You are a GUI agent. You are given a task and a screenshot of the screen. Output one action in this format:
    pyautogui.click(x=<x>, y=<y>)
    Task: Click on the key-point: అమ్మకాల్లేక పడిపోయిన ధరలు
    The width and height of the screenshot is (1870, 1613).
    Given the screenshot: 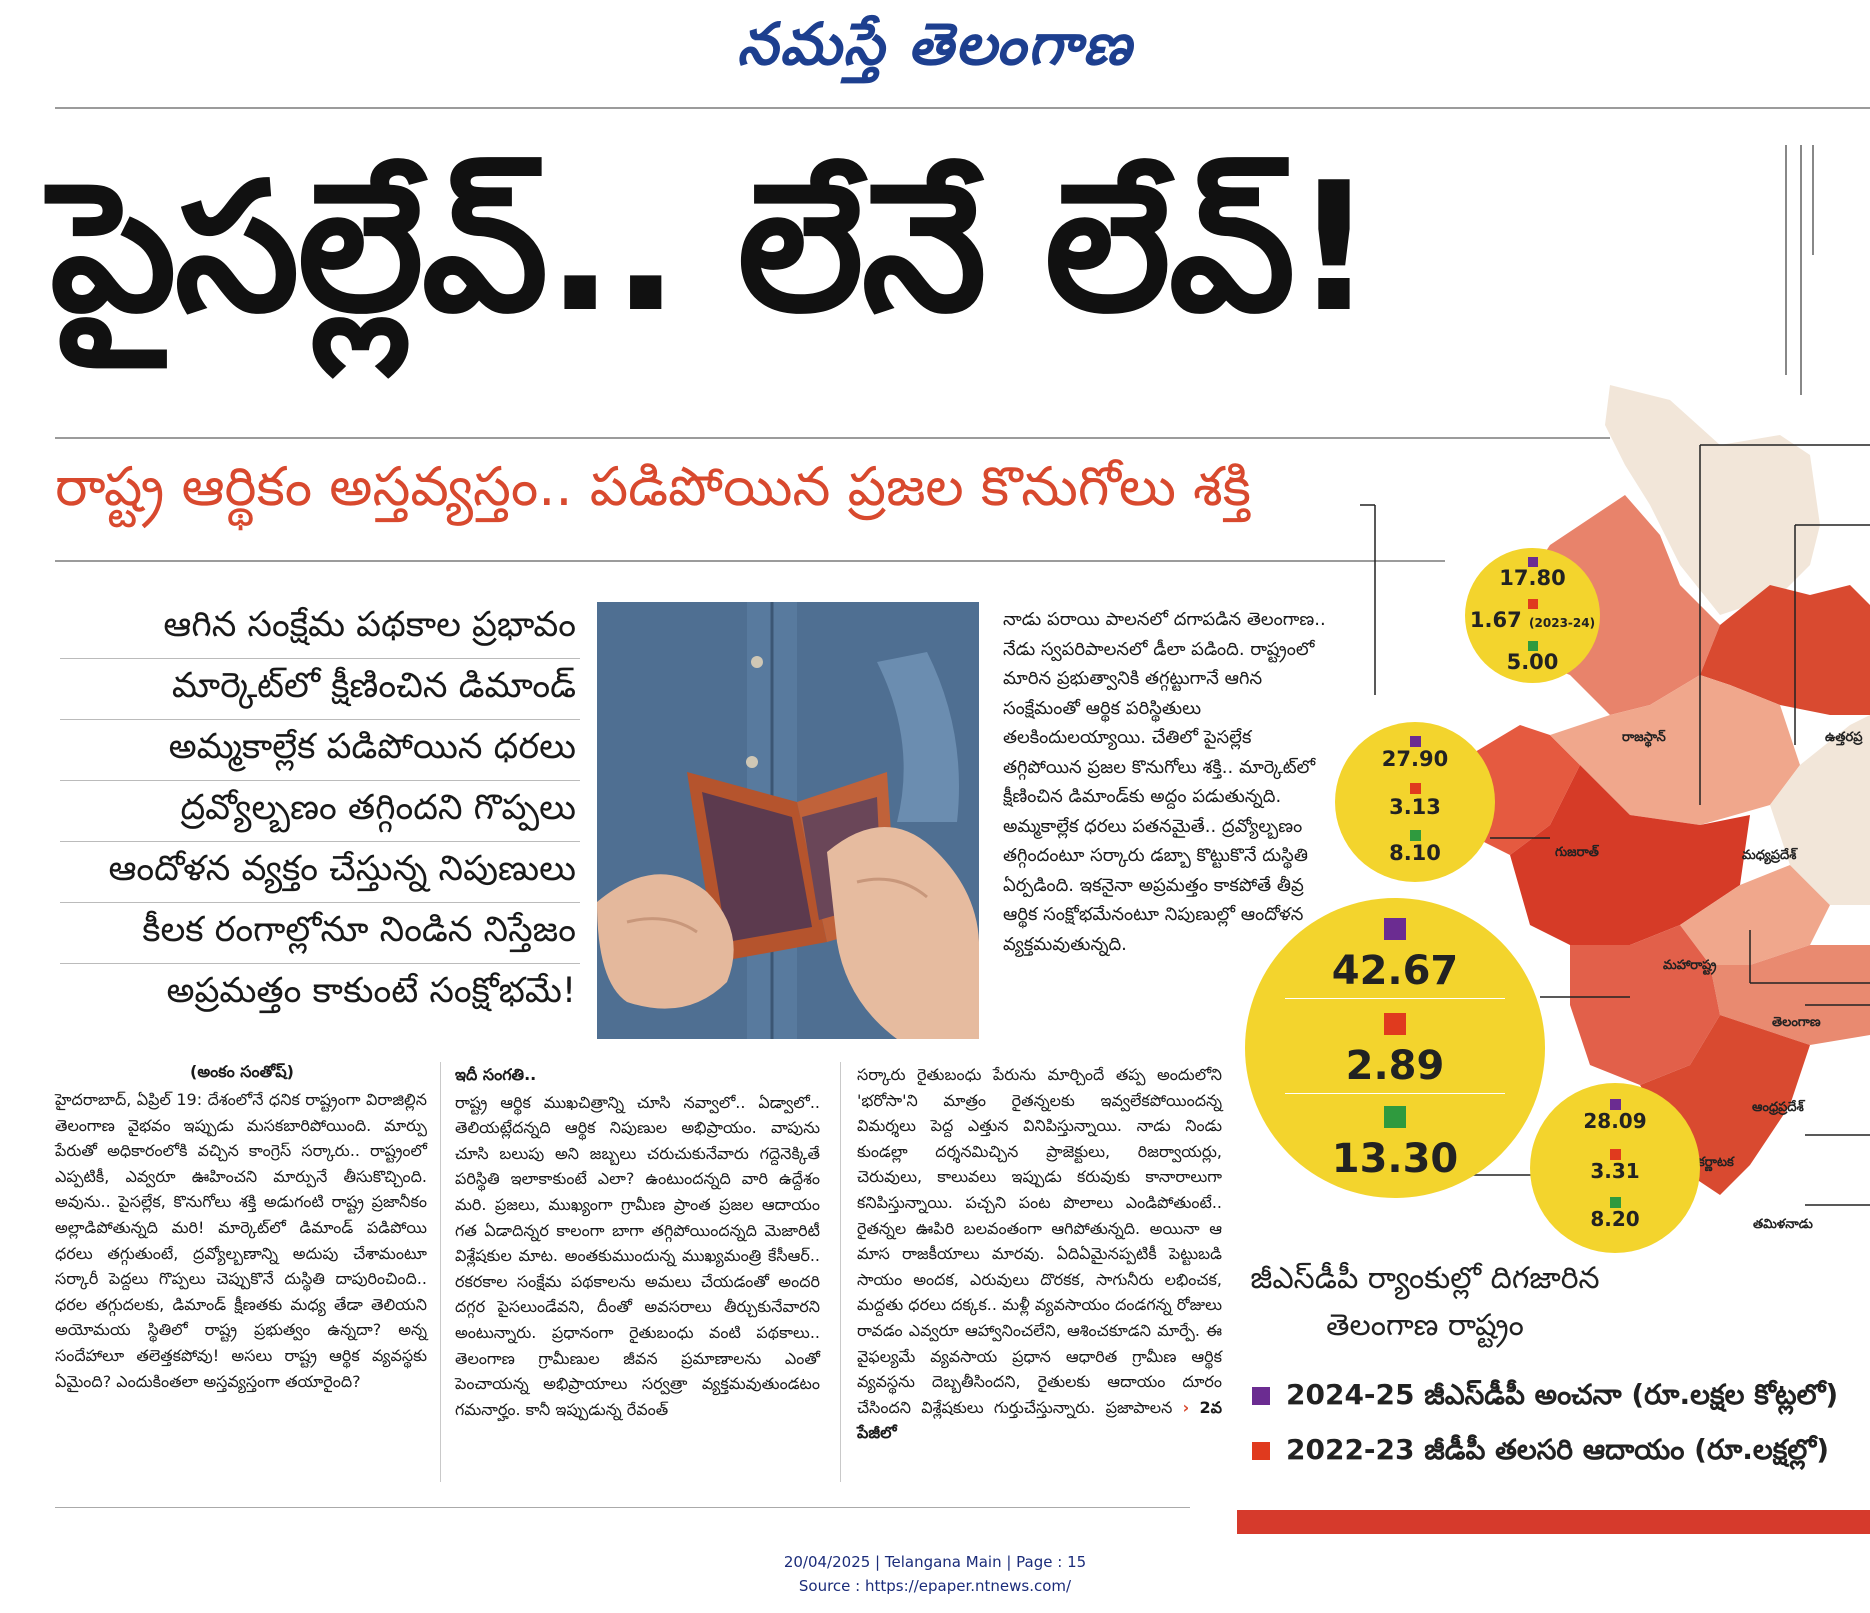 What is the action you would take?
    pyautogui.click(x=320, y=750)
    